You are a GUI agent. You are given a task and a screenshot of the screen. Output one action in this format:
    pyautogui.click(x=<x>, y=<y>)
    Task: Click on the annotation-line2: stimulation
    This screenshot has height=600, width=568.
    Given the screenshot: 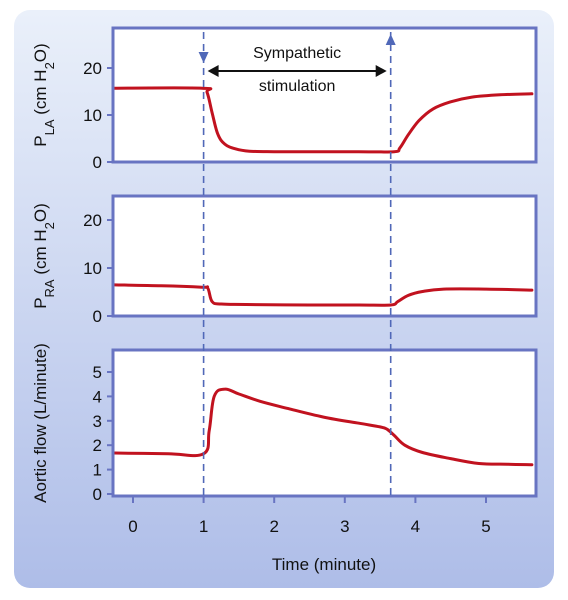 What is the action you would take?
    pyautogui.click(x=297, y=86)
    